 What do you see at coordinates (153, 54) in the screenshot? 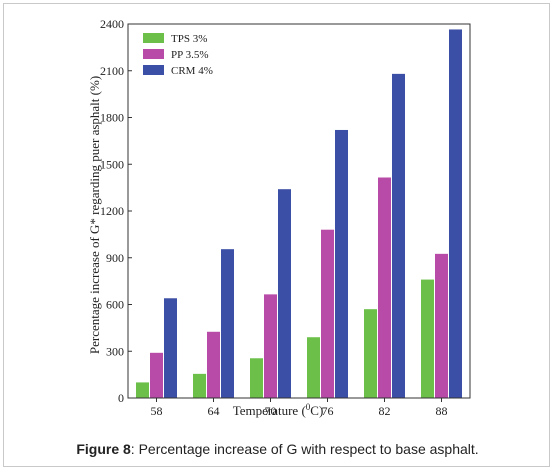
I see `legend-swatch-pp` at bounding box center [153, 54].